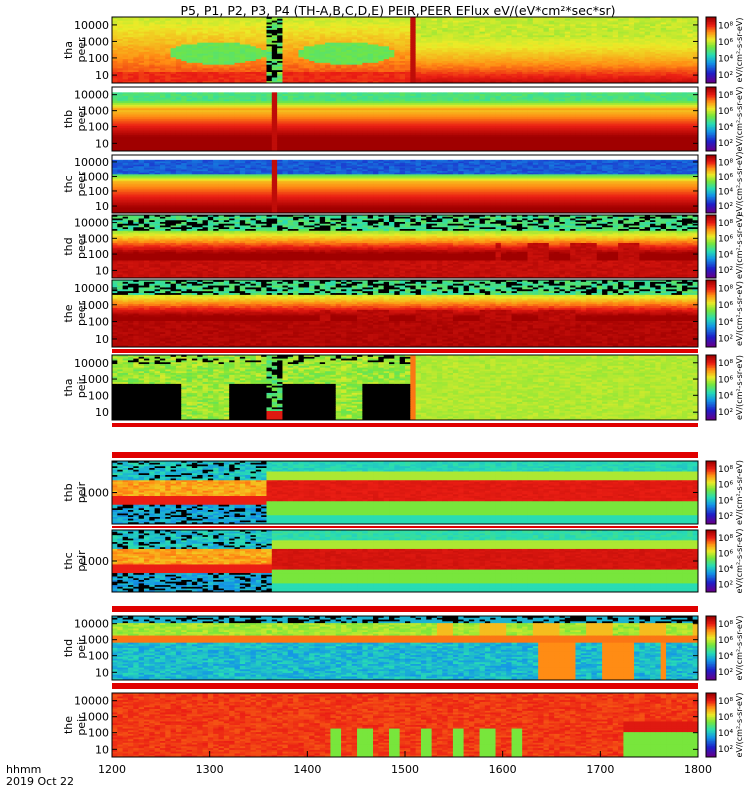  What do you see at coordinates (68, 560) in the screenshot?
I see `y-label-probe: thc` at bounding box center [68, 560].